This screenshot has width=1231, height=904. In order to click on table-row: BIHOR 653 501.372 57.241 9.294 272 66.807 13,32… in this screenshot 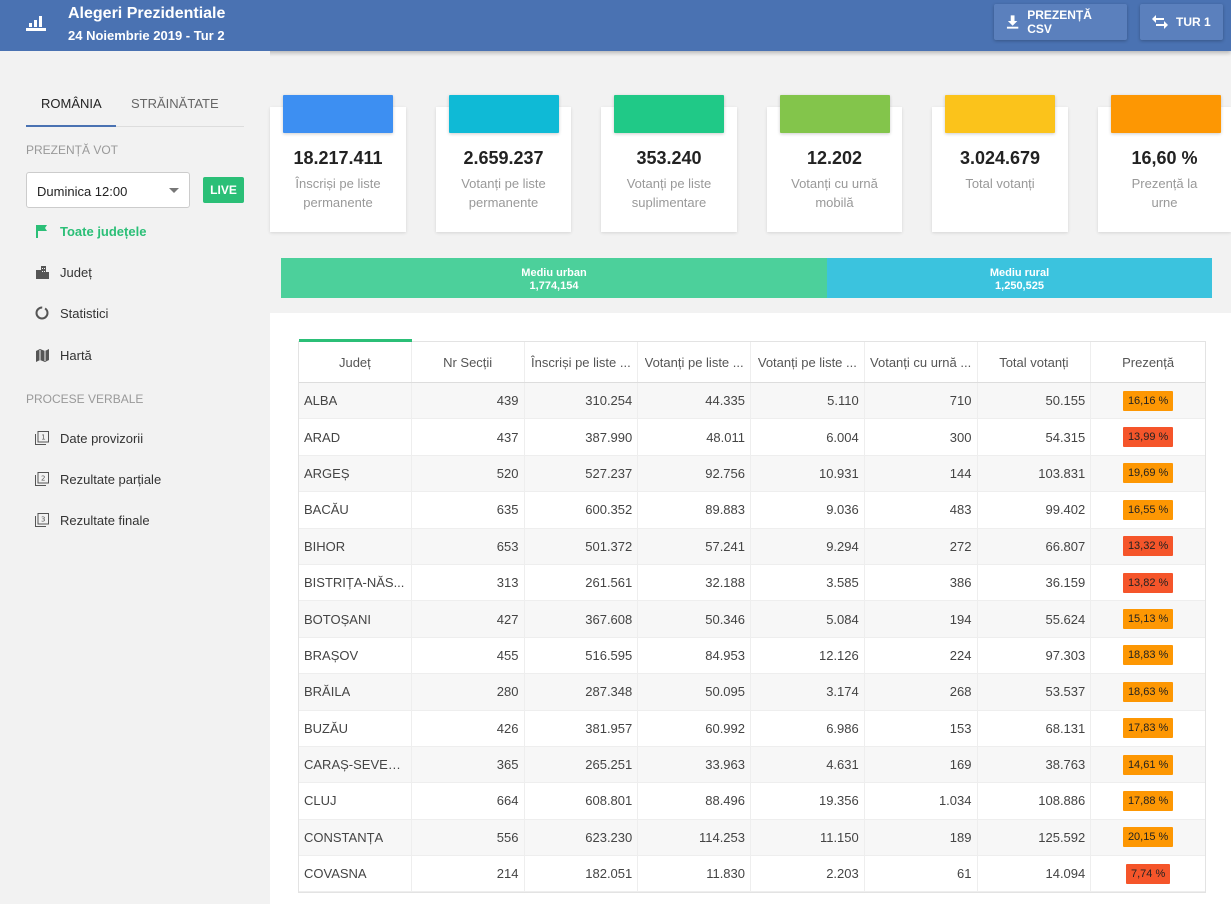, I will do `click(752, 546)`.